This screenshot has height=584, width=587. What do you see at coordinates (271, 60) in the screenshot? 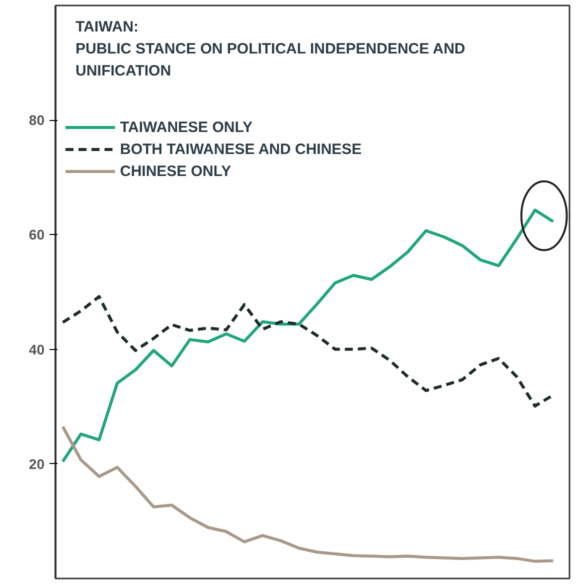
I see `text: PUBLIC STANCE ON POLITICAL INDEPENDENCE AND UNIFICATION` at bounding box center [271, 60].